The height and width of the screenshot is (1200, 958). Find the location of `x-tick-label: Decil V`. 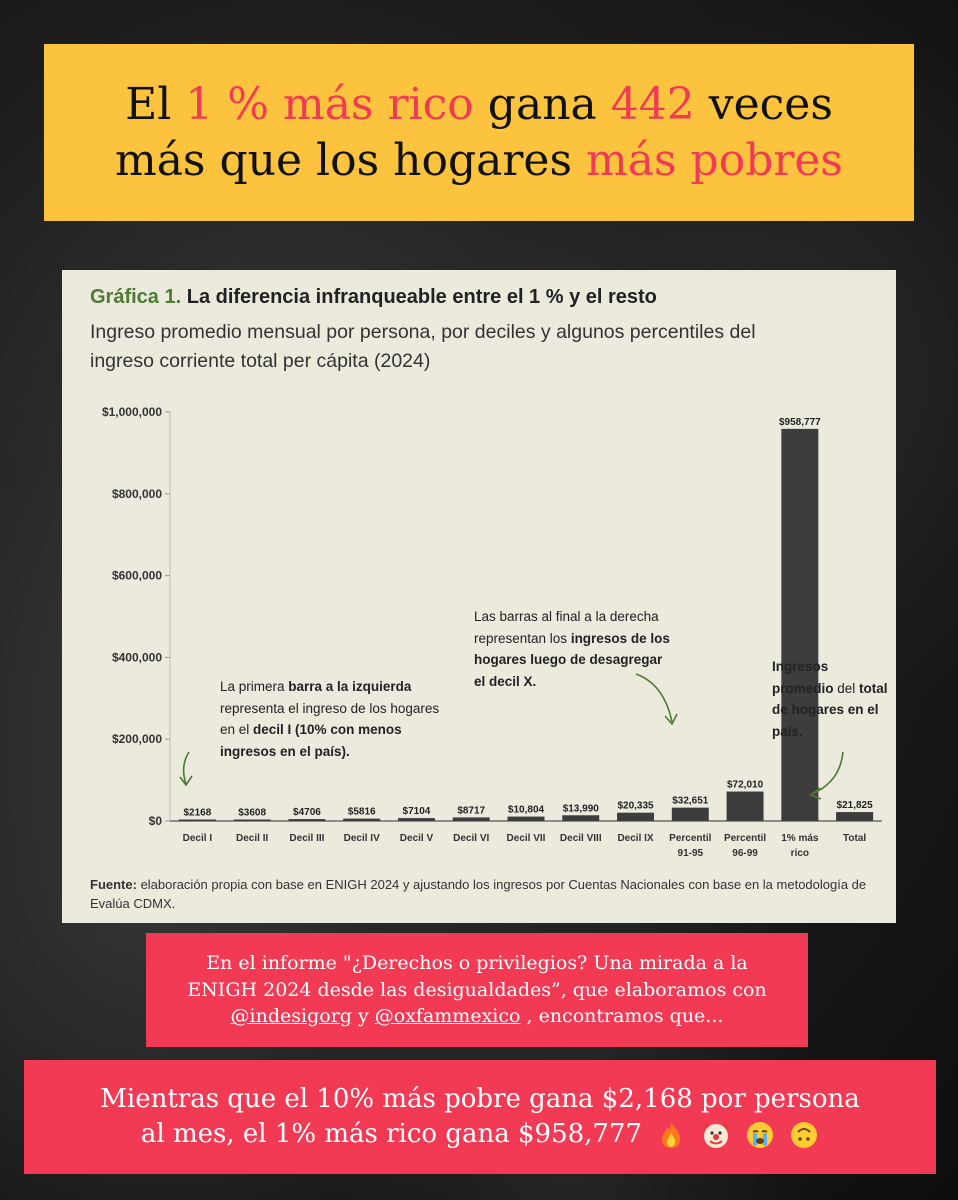

x-tick-label: Decil V is located at coordinates (417, 838).